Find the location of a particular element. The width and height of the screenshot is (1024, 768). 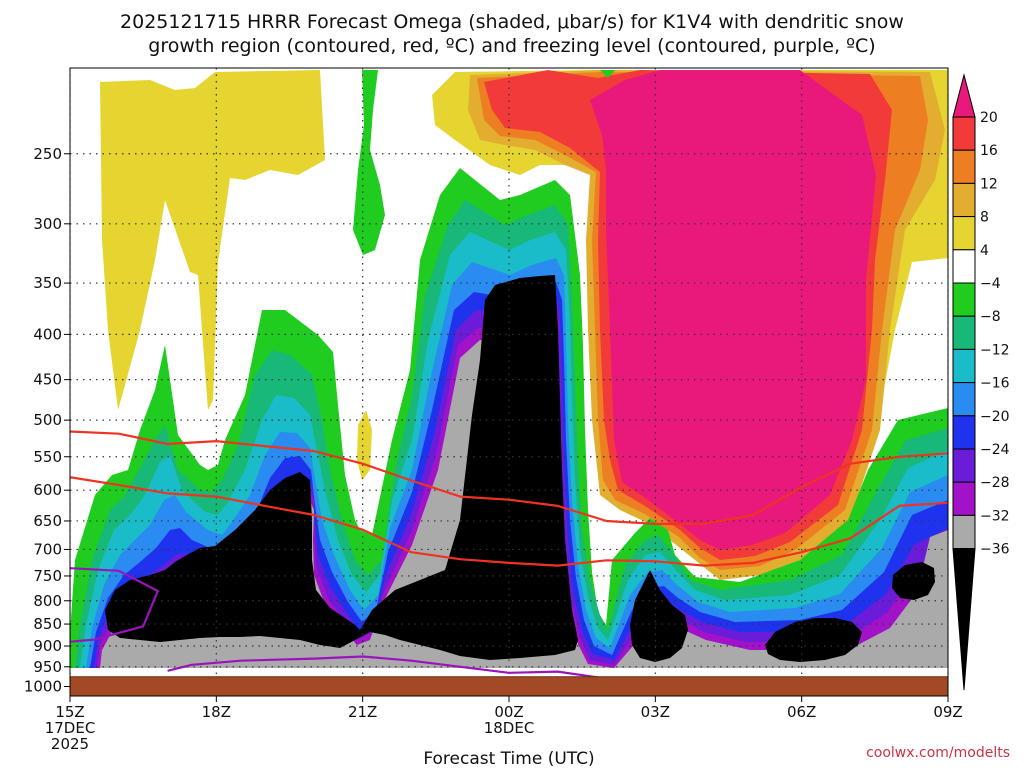

y-tick-label: 300 is located at coordinates (47, 224).